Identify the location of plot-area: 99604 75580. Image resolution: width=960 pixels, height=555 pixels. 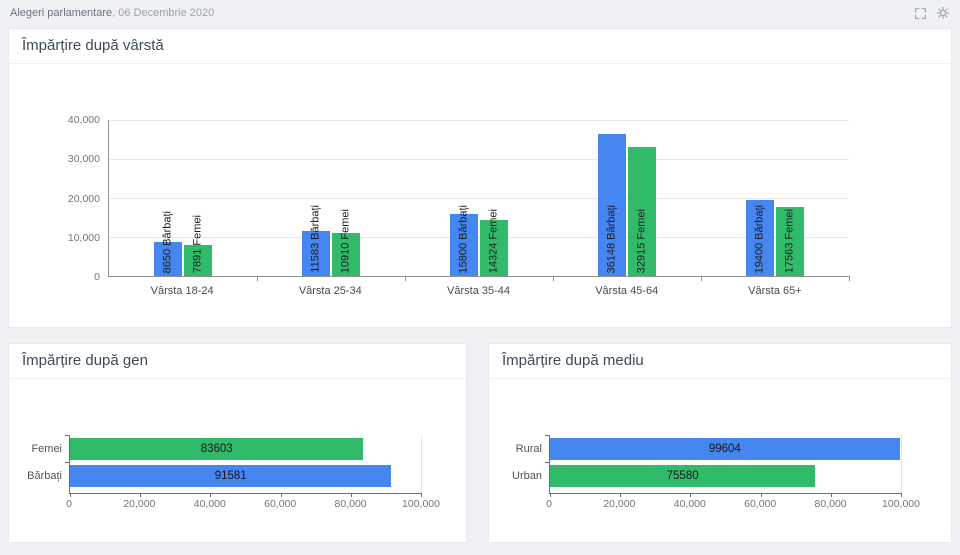
(723, 466).